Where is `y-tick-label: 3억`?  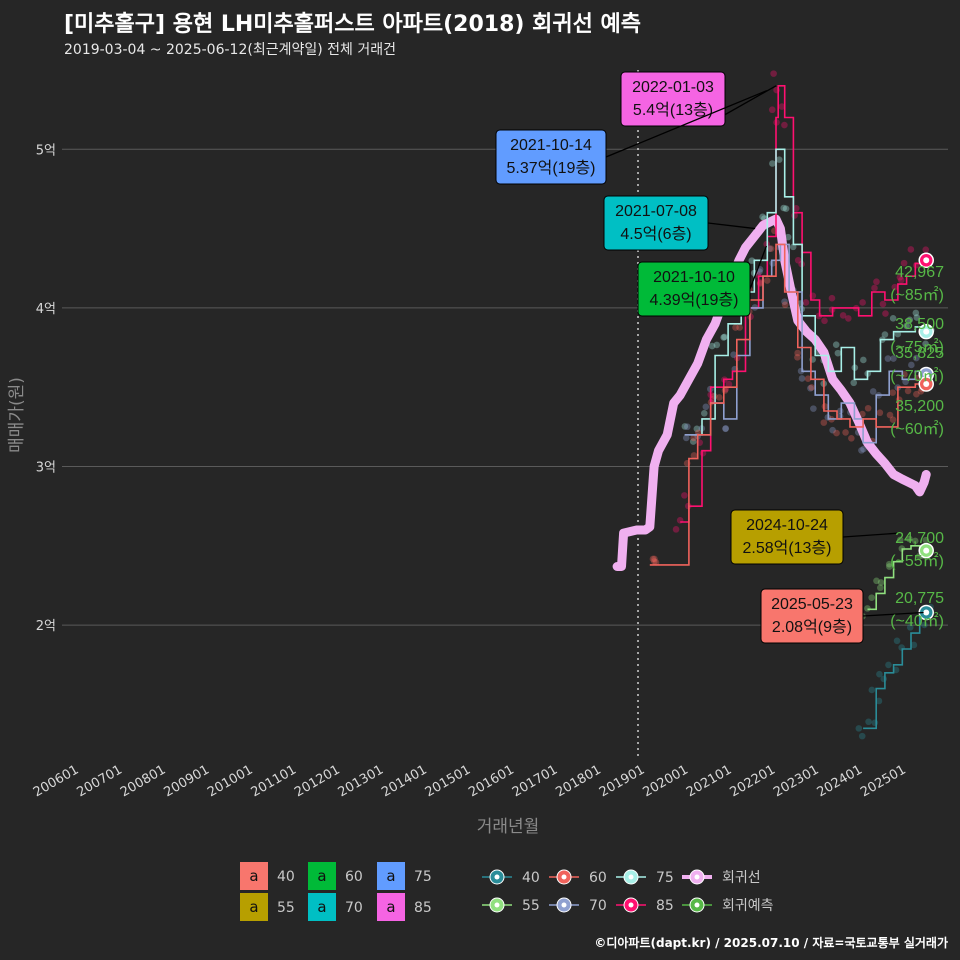
y-tick-label: 3억 is located at coordinates (46, 468).